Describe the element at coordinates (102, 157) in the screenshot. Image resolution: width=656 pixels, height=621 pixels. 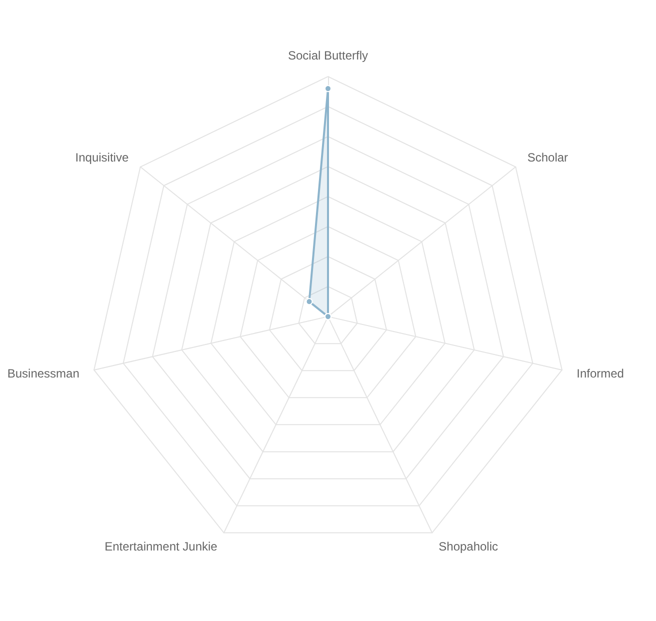
I see `spoke-label: Inquisitive` at that location.